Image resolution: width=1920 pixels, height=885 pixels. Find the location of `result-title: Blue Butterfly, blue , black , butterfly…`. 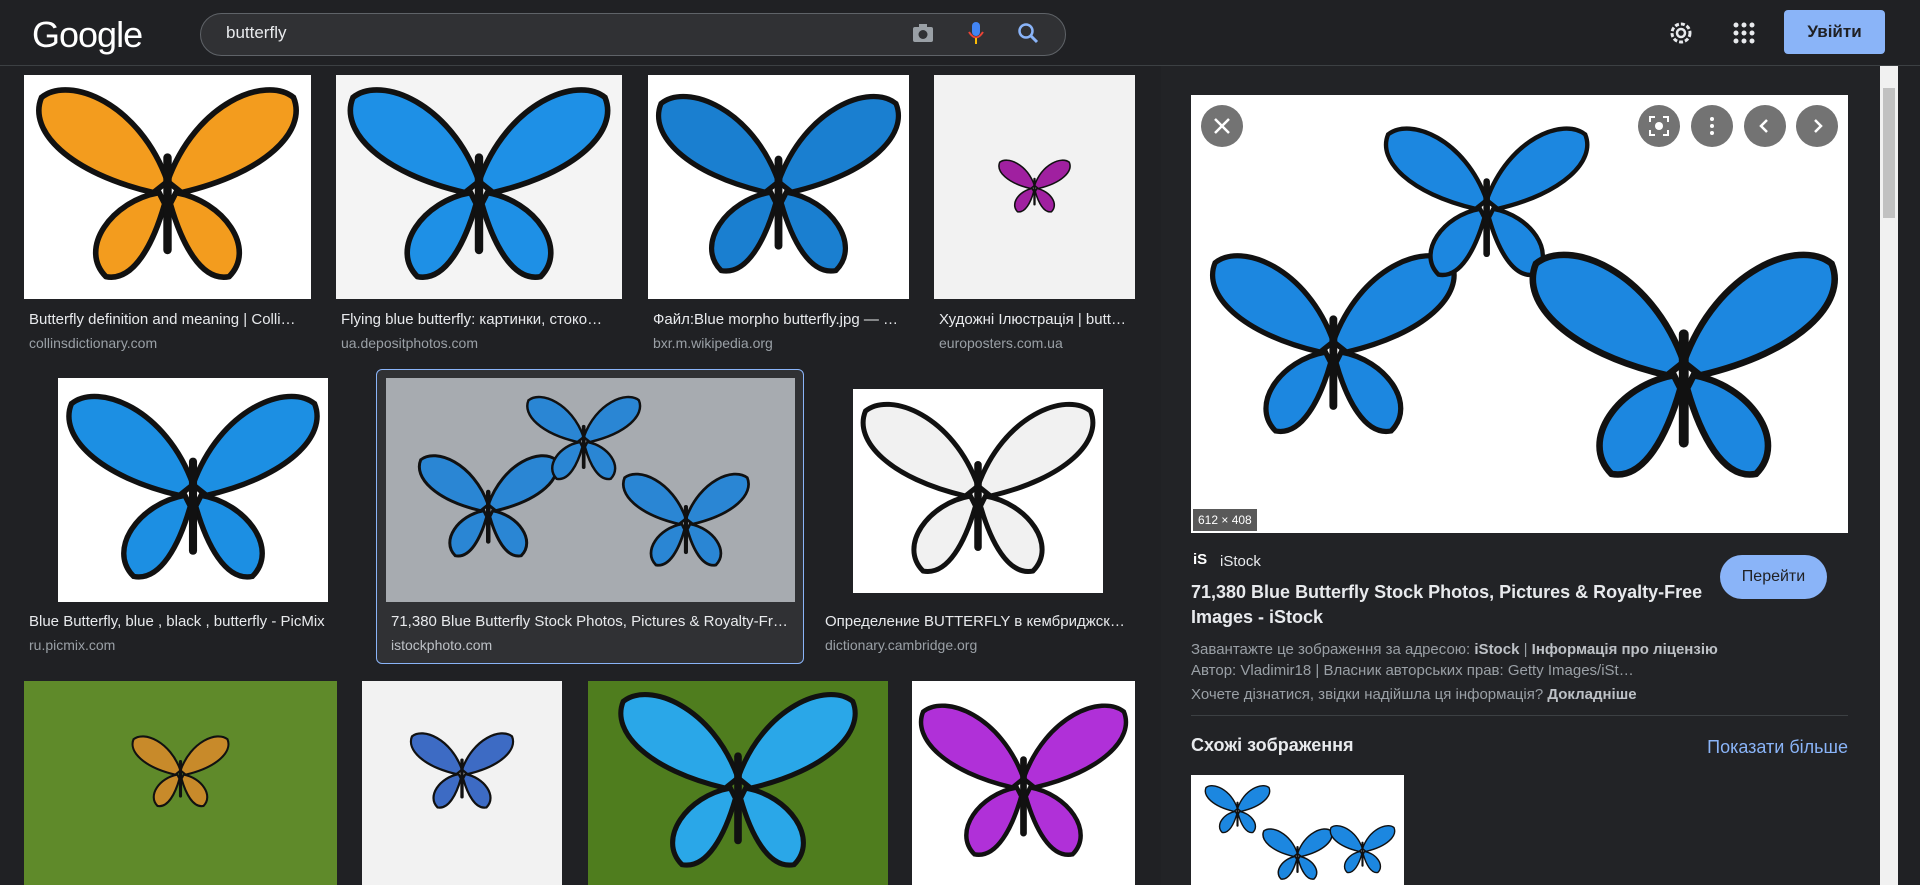

result-title: Blue Butterfly, blue , black , butterfly… is located at coordinates (177, 621).